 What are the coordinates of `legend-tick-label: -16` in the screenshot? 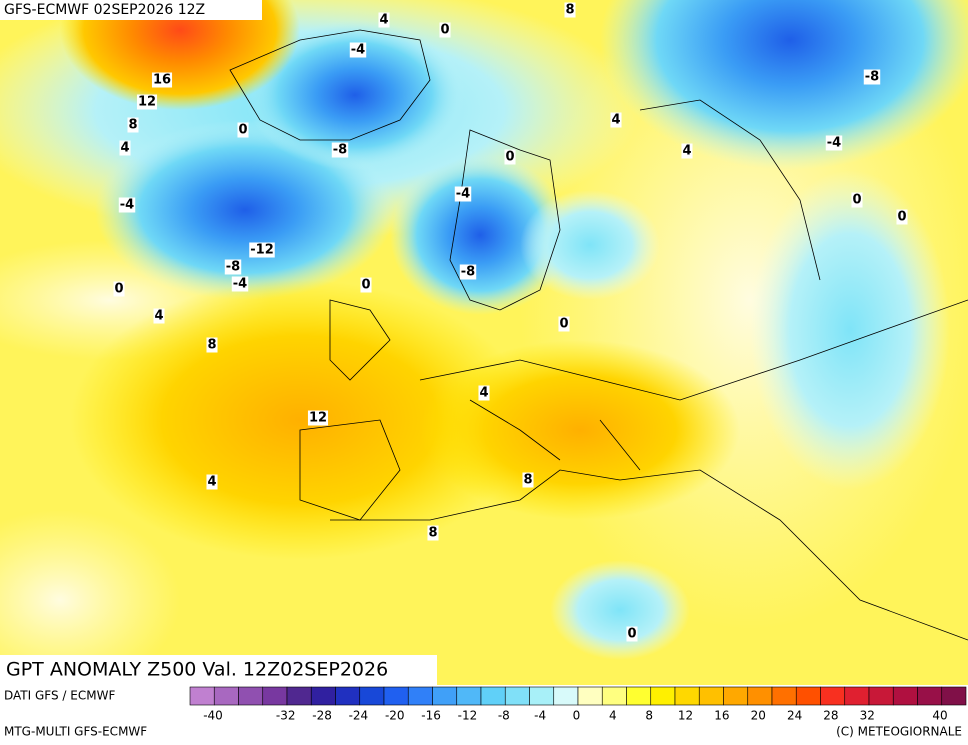 It's located at (431, 716).